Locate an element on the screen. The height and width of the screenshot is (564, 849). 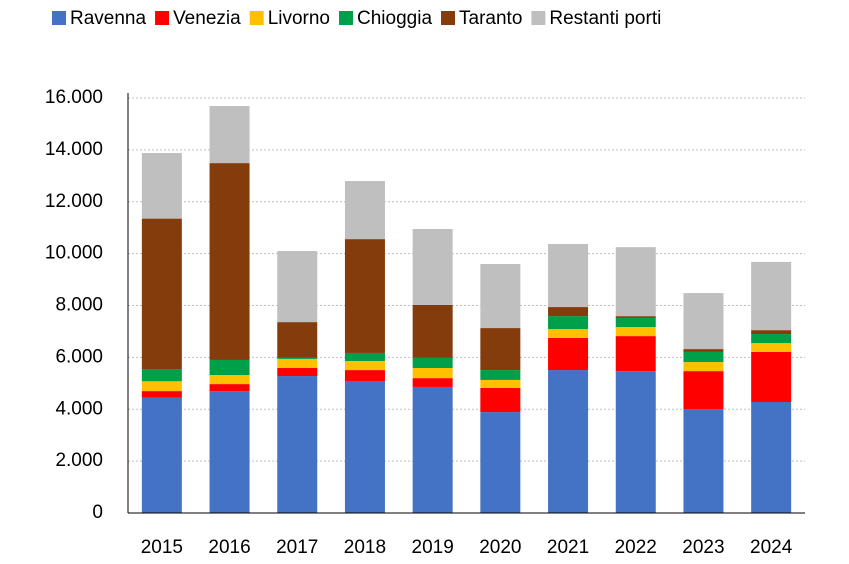
y-tick-label: 14.000 is located at coordinates (74, 149).